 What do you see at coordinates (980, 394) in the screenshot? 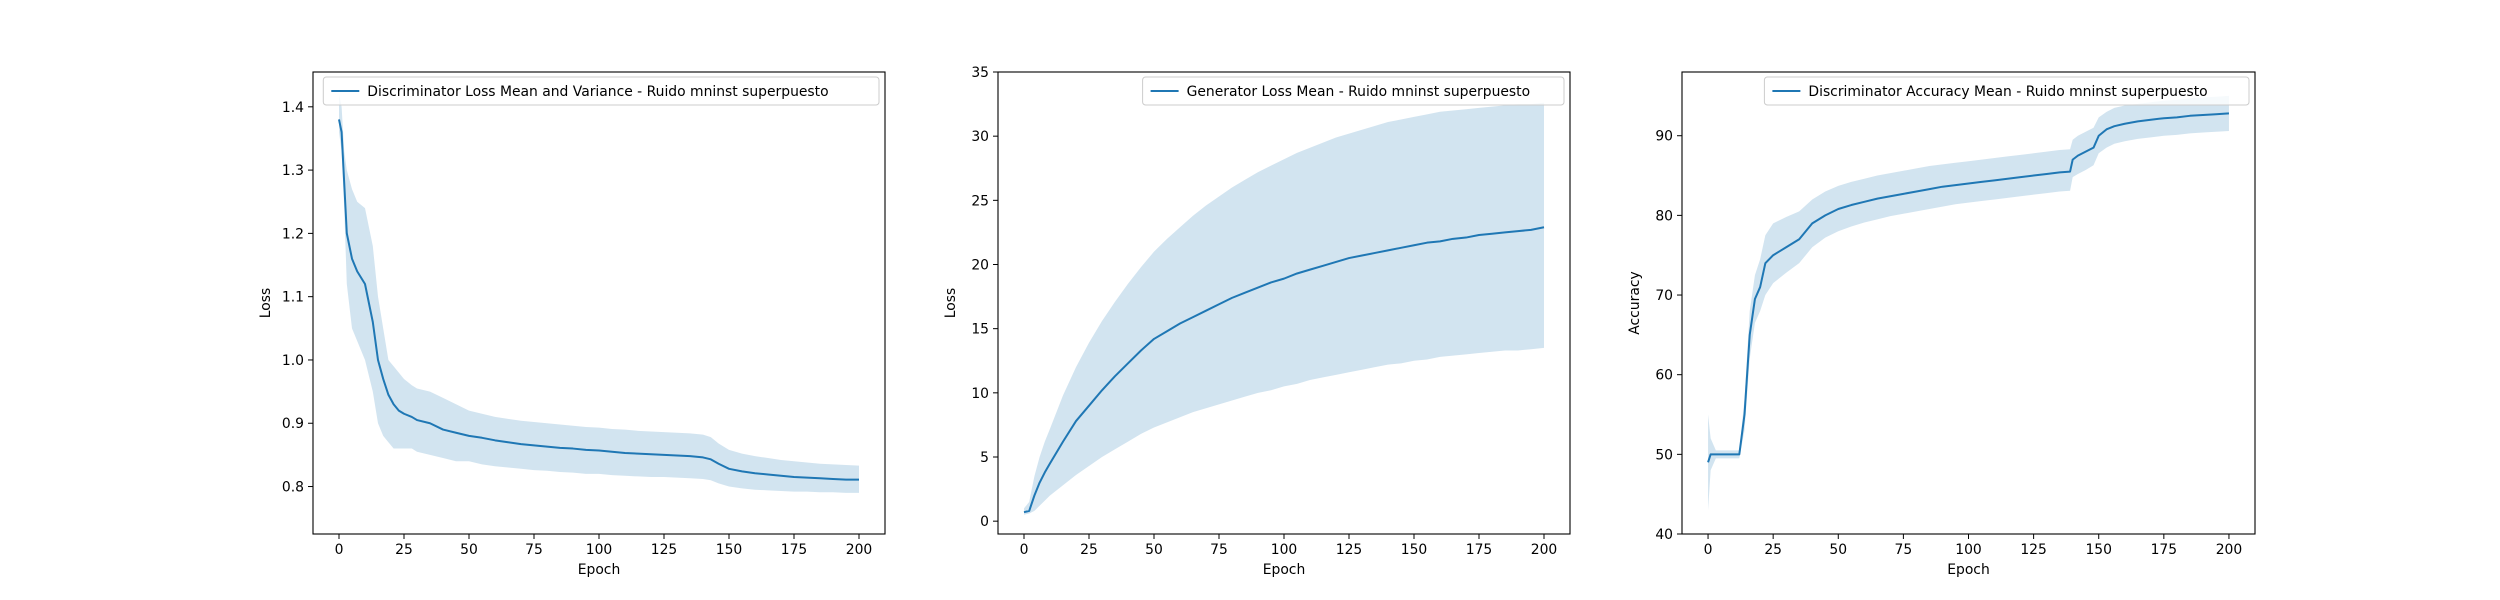
I see `y-tick-label: 10` at bounding box center [980, 394].